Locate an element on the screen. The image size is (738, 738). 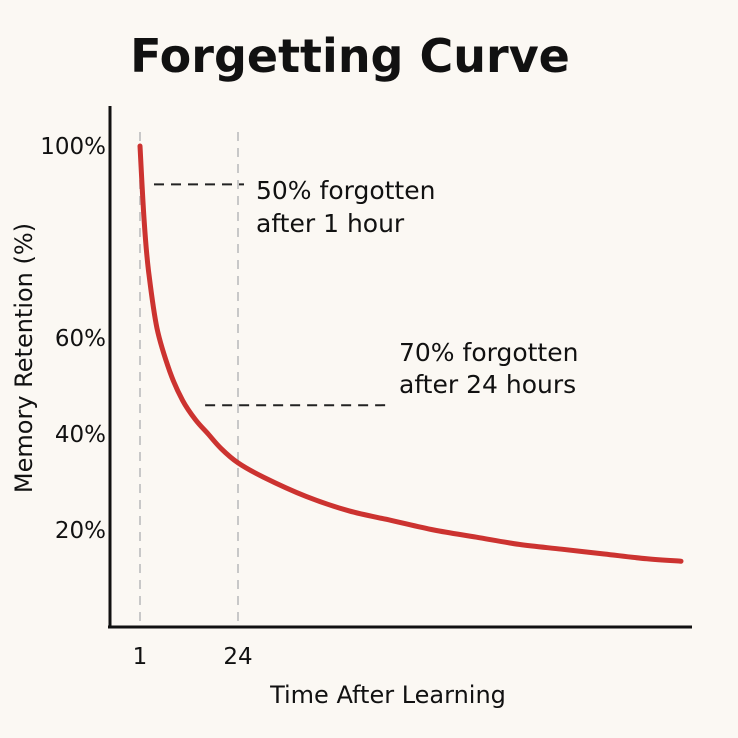
y-tick-label: 40% is located at coordinates (80, 435).